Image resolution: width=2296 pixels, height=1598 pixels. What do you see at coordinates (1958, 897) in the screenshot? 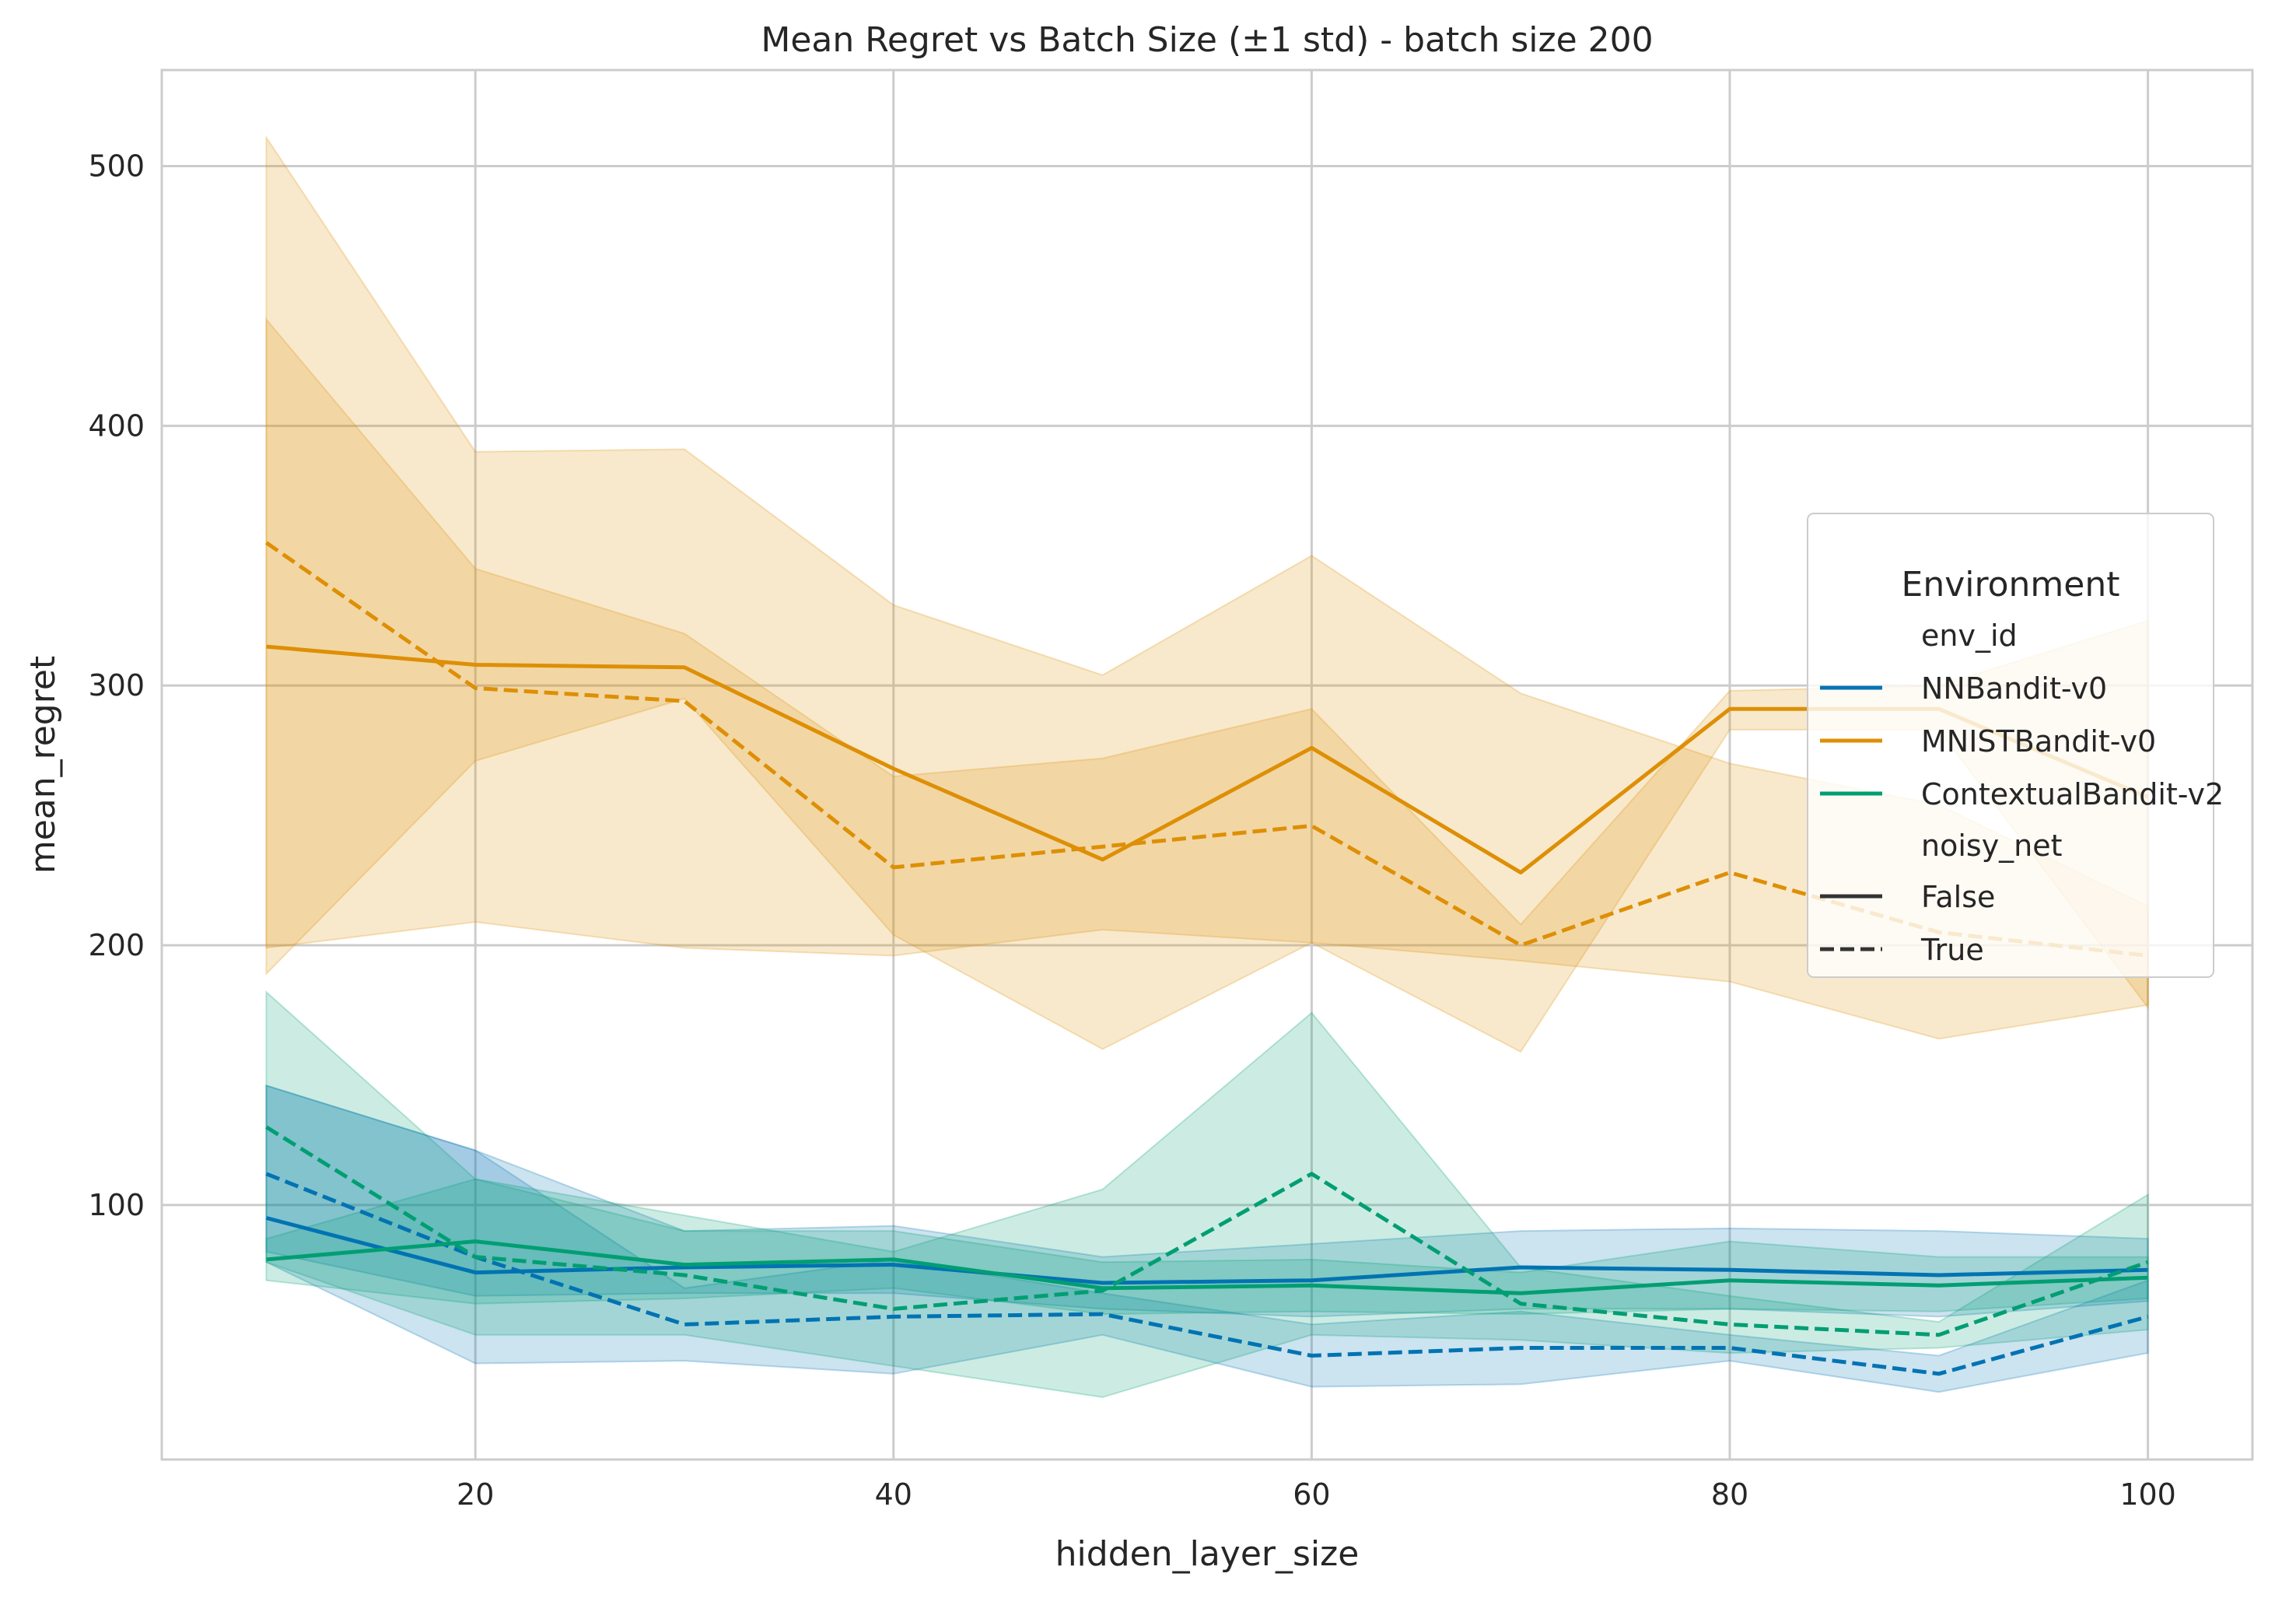
I see `legend-entry-false: False` at bounding box center [1958, 897].